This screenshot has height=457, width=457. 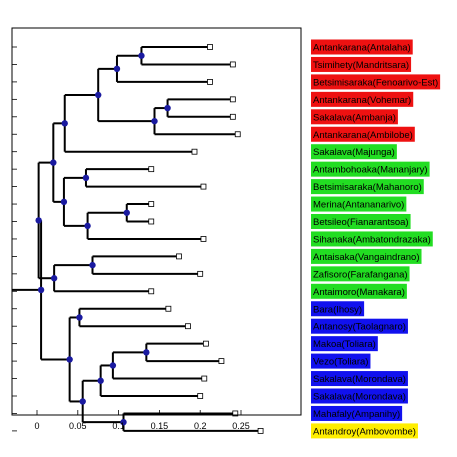 I want to click on leaf-label: Antankarana(Ambilobe), so click(x=363, y=134).